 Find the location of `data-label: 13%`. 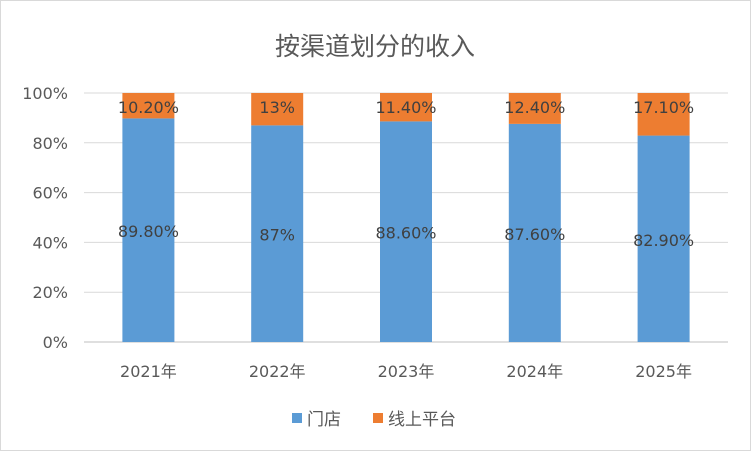

data-label: 13% is located at coordinates (277, 107).